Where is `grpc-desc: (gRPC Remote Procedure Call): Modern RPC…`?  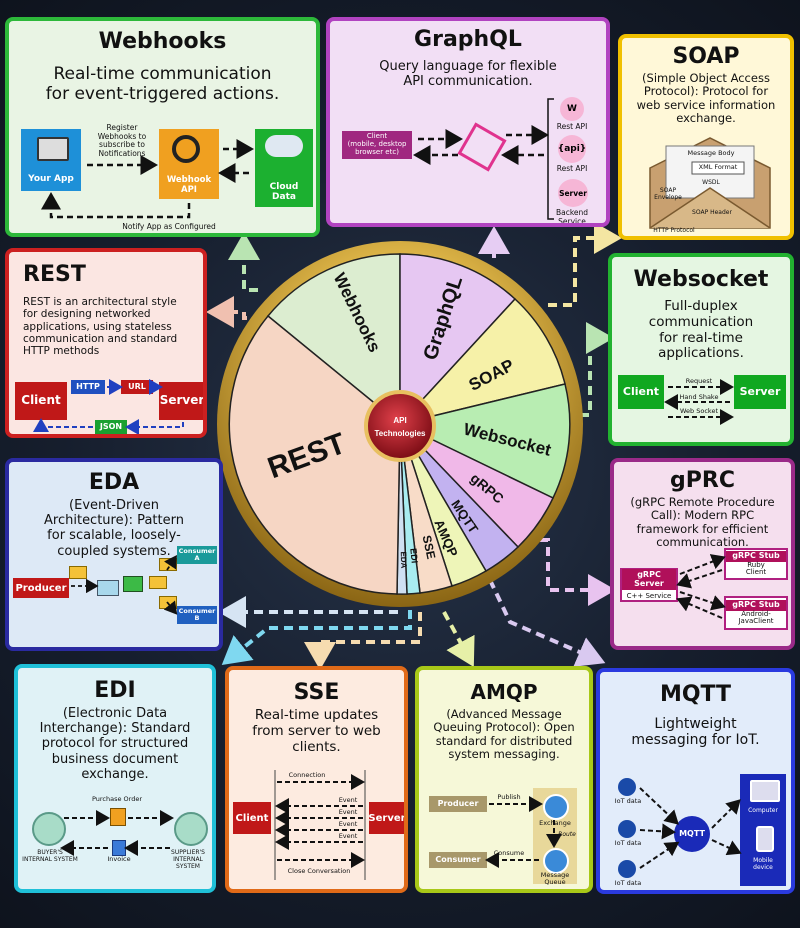
grpc-desc: (gRPC Remote Procedure Call): Modern RPC… is located at coordinates (702, 522).